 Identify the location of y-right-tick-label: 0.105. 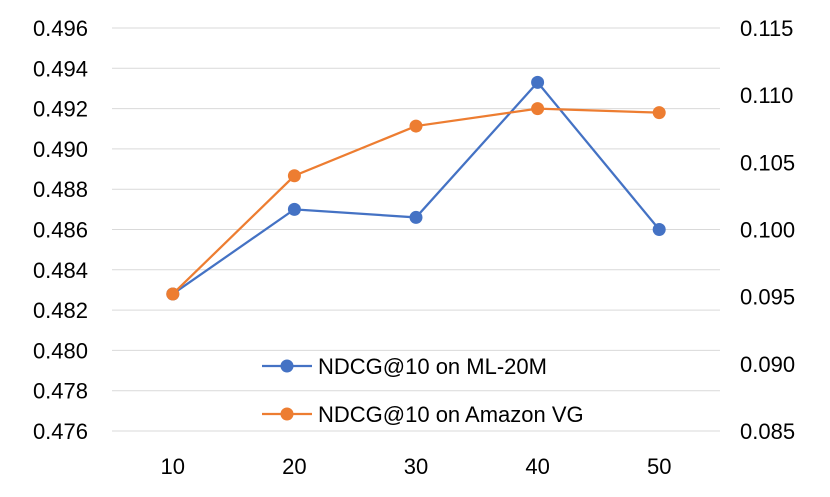
(767, 162).